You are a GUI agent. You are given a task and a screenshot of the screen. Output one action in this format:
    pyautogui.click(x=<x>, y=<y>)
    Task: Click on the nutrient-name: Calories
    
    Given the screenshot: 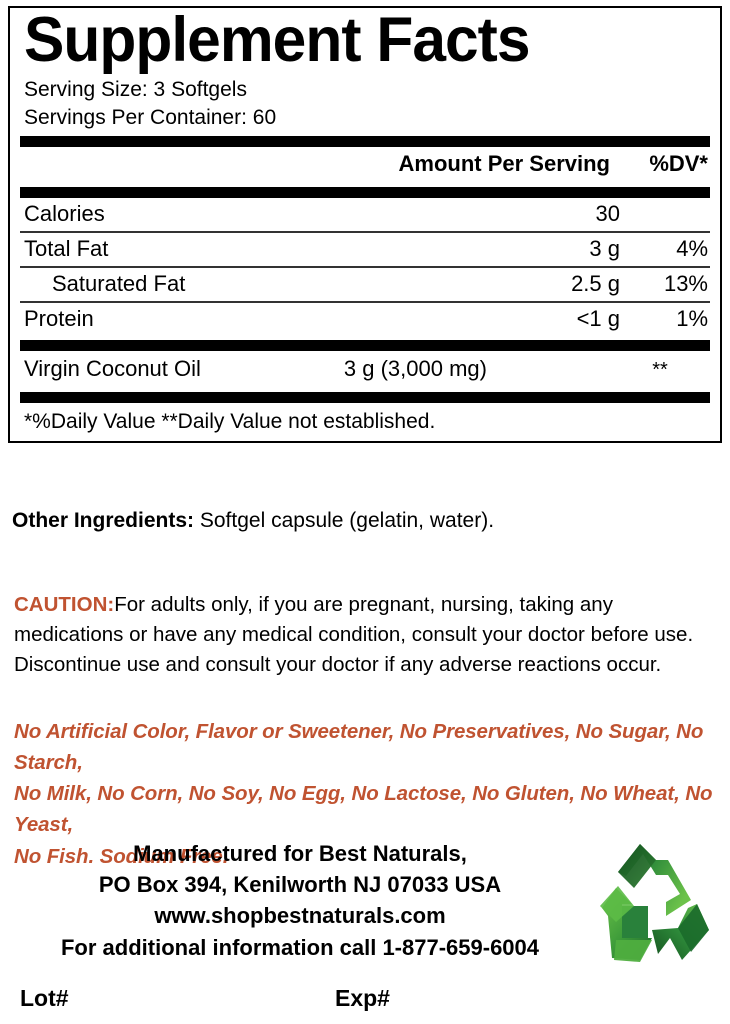 What is the action you would take?
    pyautogui.click(x=64, y=213)
    